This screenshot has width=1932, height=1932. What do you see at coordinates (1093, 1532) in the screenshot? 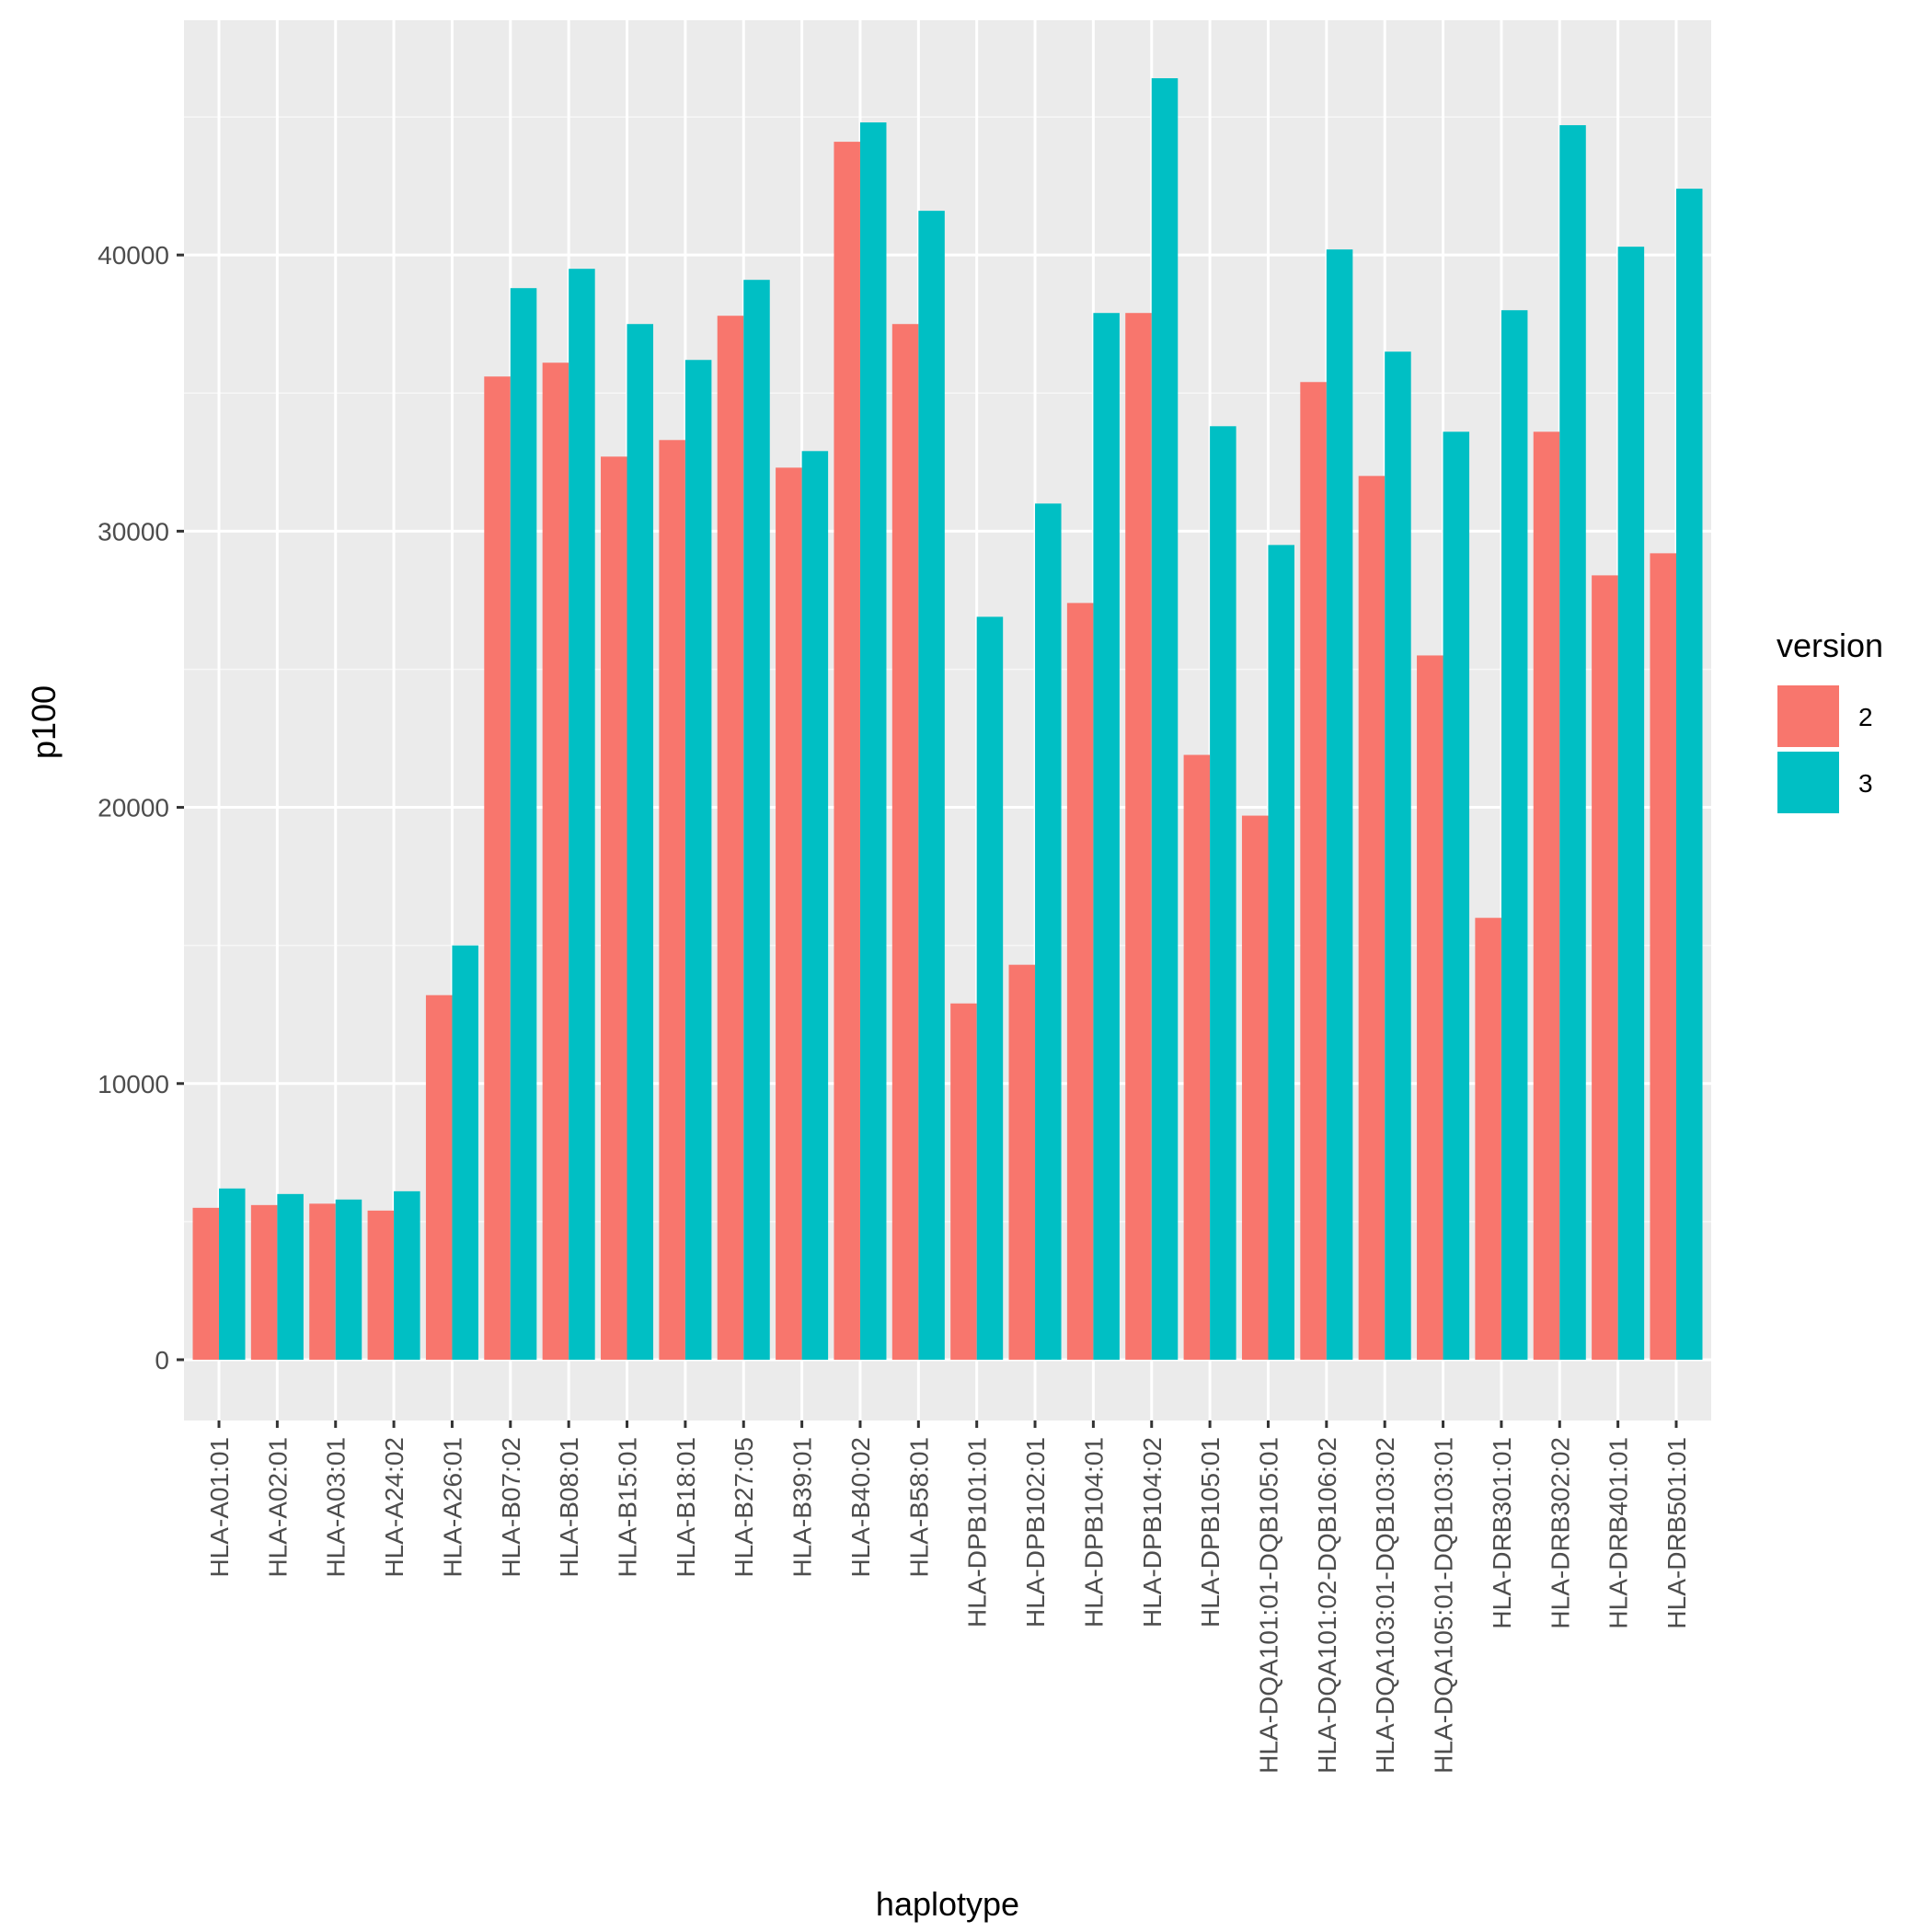
I see `x-tick-label: HLA-DPB104:01` at bounding box center [1093, 1532].